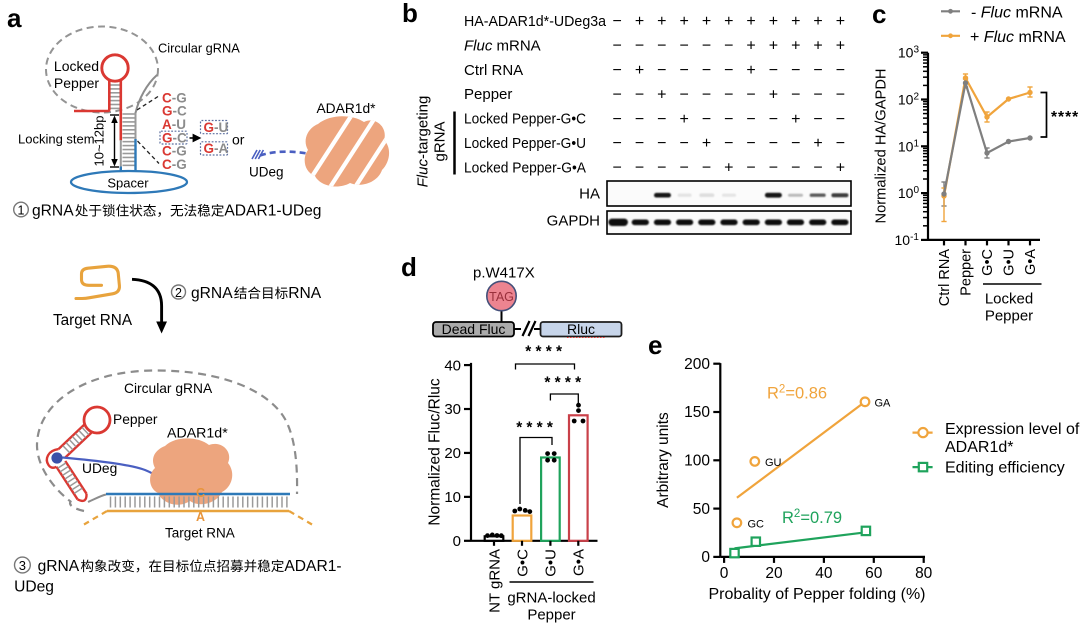 The width and height of the screenshot is (1080, 631). What do you see at coordinates (773, 463) in the screenshot?
I see `svg-text: GU` at bounding box center [773, 463].